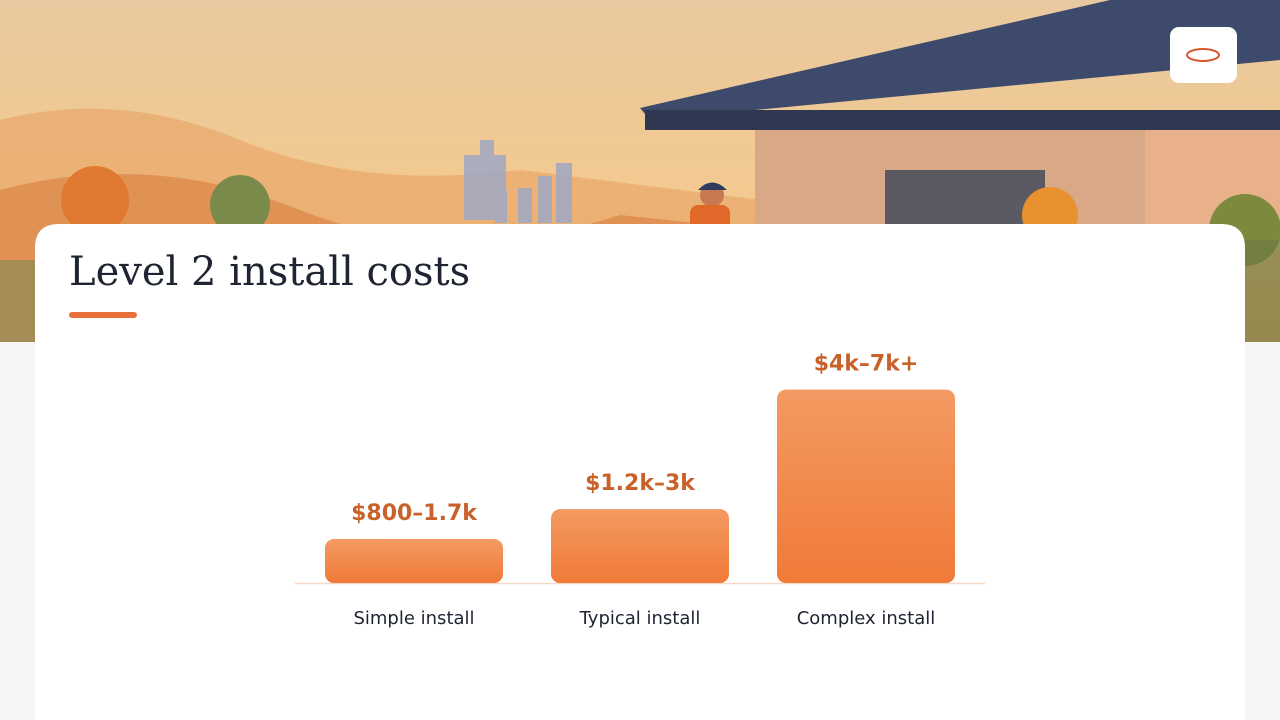 The height and width of the screenshot is (720, 1280). Describe the element at coordinates (103, 315) in the screenshot. I see `title-underline` at that location.